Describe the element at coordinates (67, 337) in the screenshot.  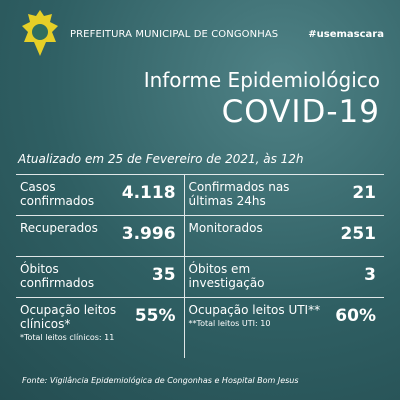
I see `stat-note: *Total leitos clínicos: 11` at that location.